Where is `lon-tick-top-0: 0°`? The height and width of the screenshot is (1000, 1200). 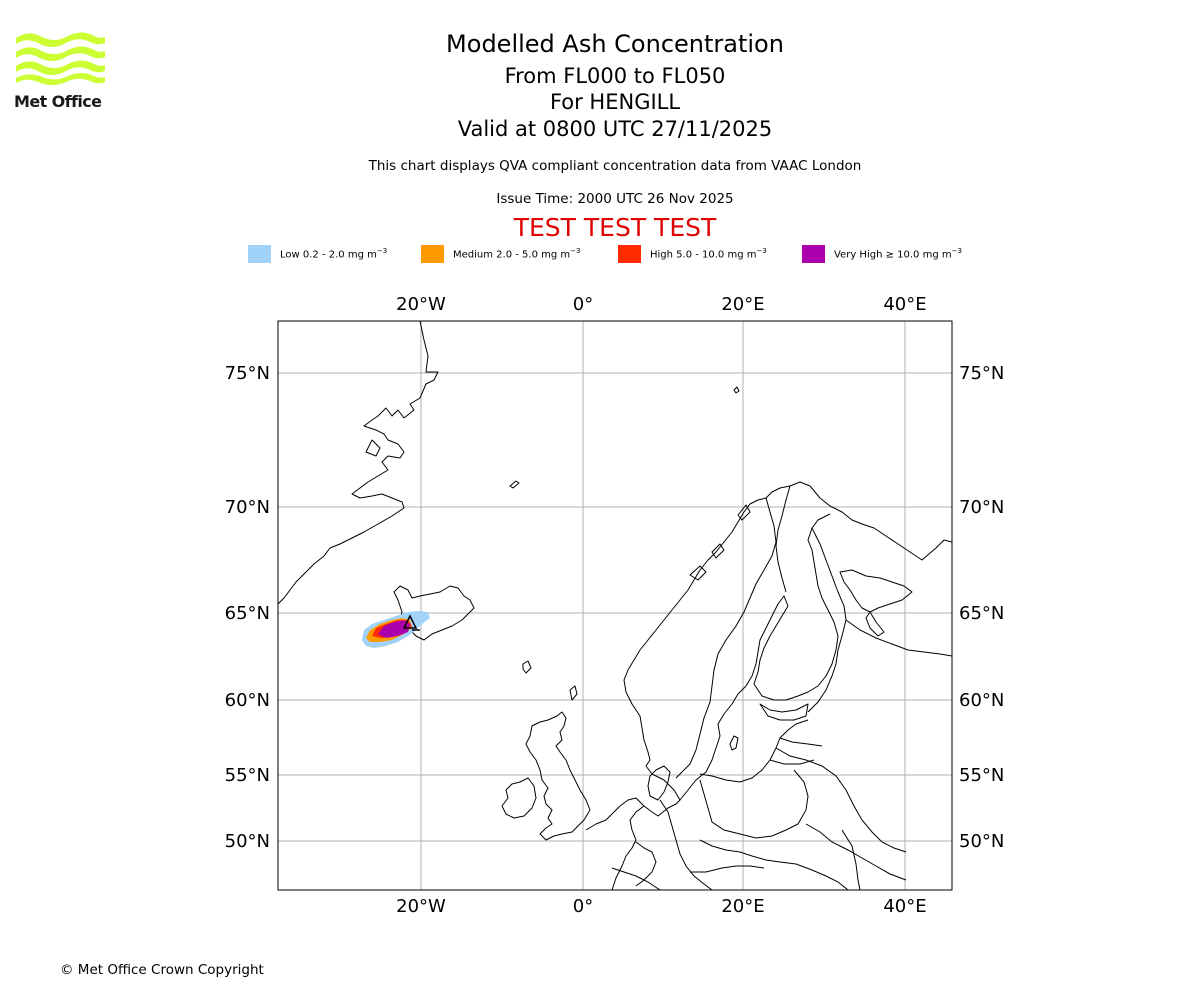
lon-tick-top-0: 0° is located at coordinates (583, 304).